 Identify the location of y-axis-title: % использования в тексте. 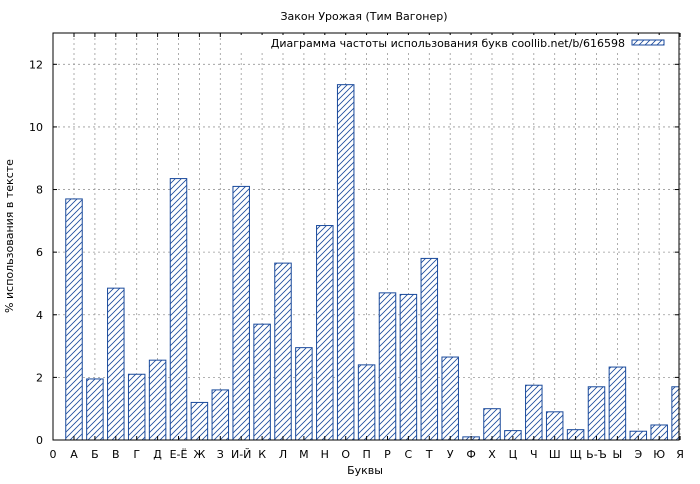
(9, 236).